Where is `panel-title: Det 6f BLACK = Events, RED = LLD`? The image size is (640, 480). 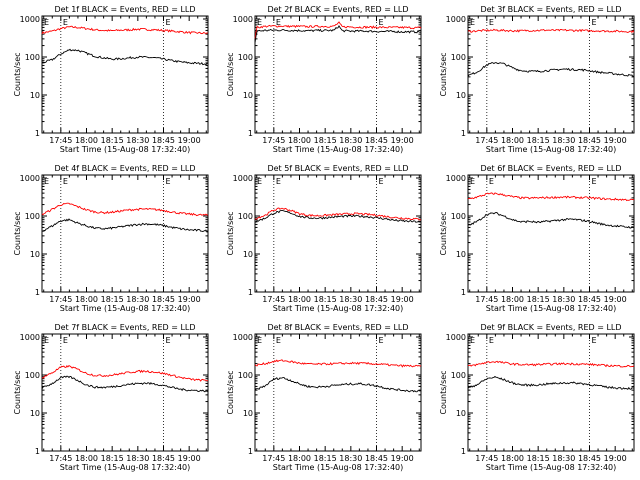 panel-title: Det 6f BLACK = Events, RED = LLD is located at coordinates (550, 168).